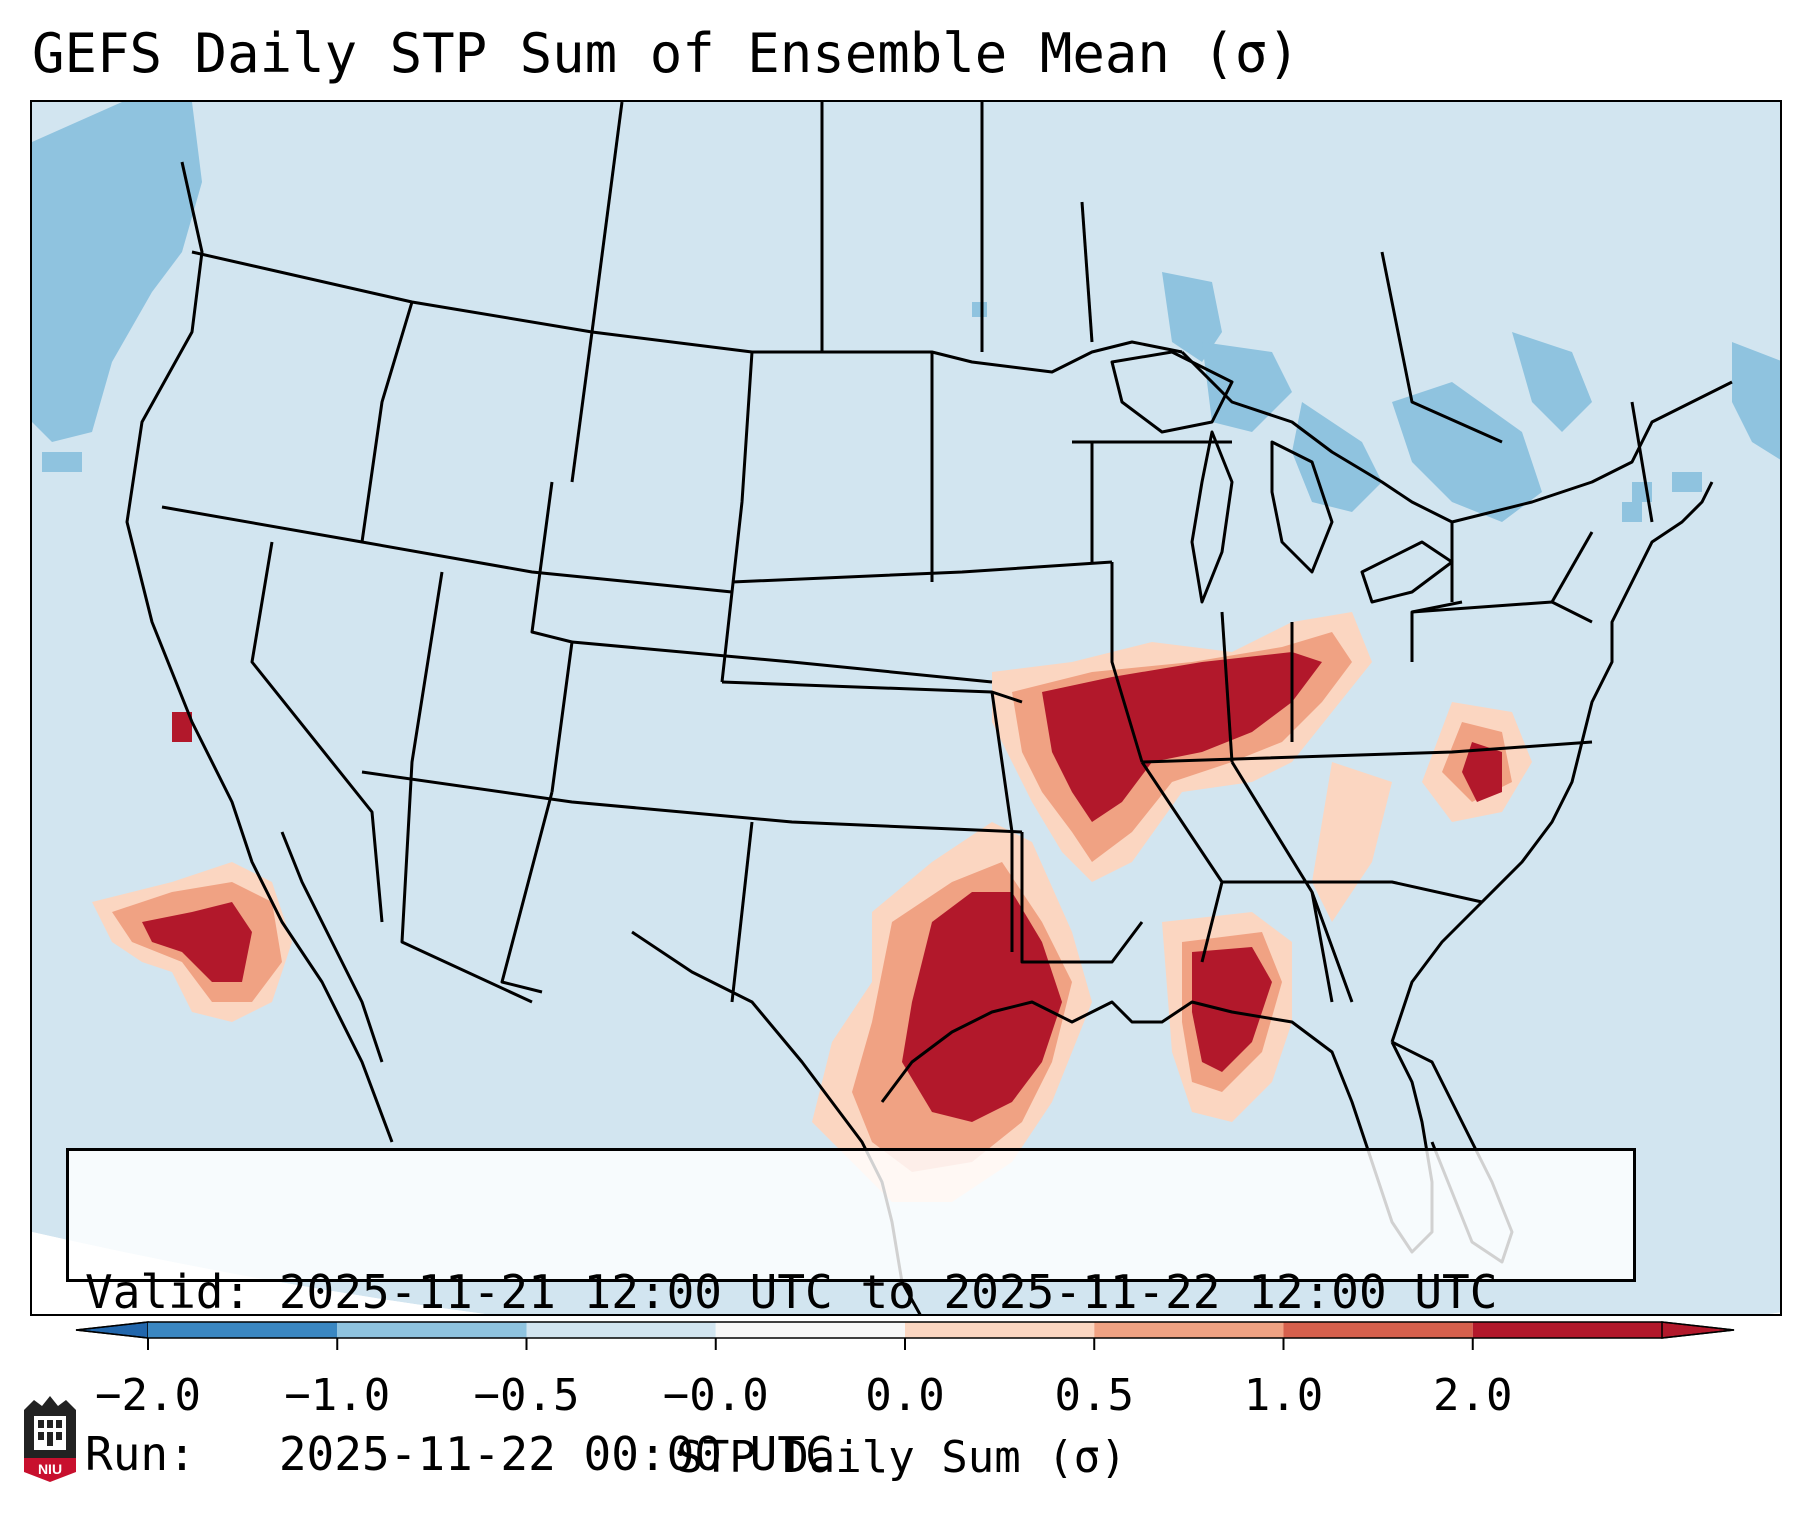 This screenshot has height=1535, width=1803. I want to click on colorbar-label: STP Daily Sum (σ), so click(901, 1457).